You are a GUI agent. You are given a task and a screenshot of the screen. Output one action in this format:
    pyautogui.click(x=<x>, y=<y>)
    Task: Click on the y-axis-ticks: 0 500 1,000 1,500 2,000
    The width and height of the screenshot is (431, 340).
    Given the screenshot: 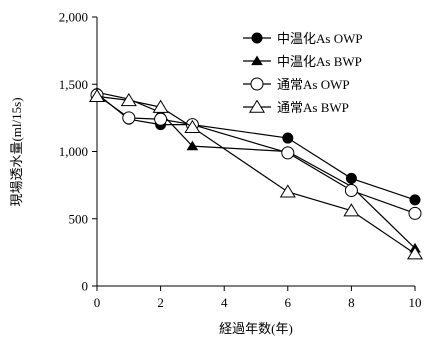 What is the action you would take?
    pyautogui.click(x=78, y=152)
    